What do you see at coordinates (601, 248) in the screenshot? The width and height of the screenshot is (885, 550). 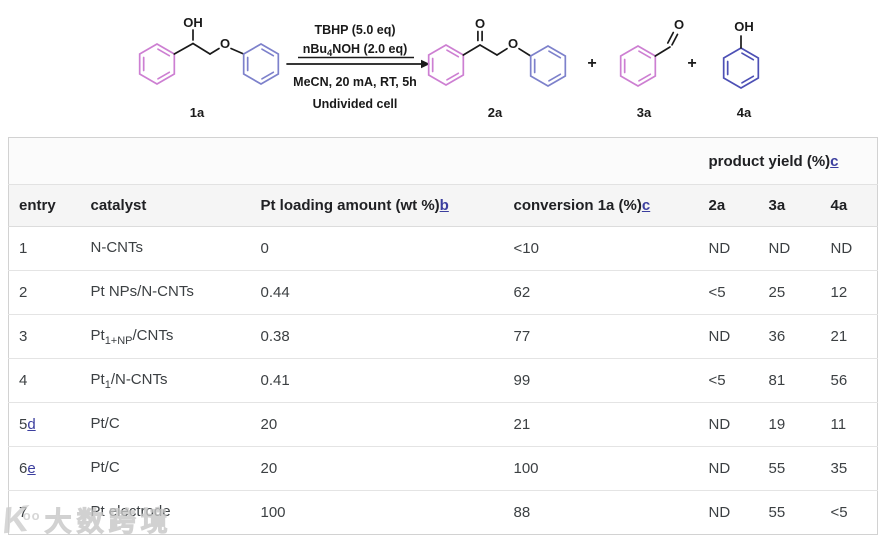 I see `cell-conversion: <10` at bounding box center [601, 248].